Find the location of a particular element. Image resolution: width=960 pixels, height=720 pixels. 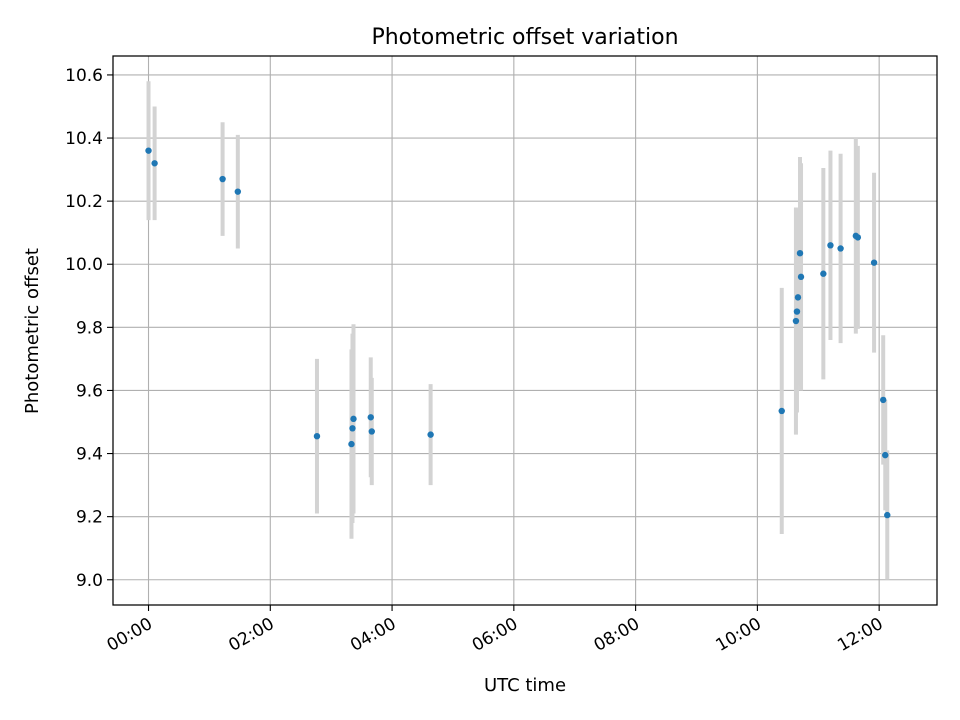

y-tick-label: 10.2 is located at coordinates (84, 202).